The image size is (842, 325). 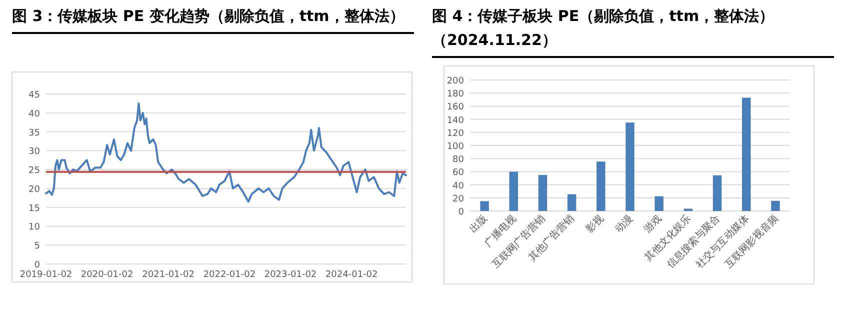 I want to click on y-tick-label: 45, so click(x=34, y=95).